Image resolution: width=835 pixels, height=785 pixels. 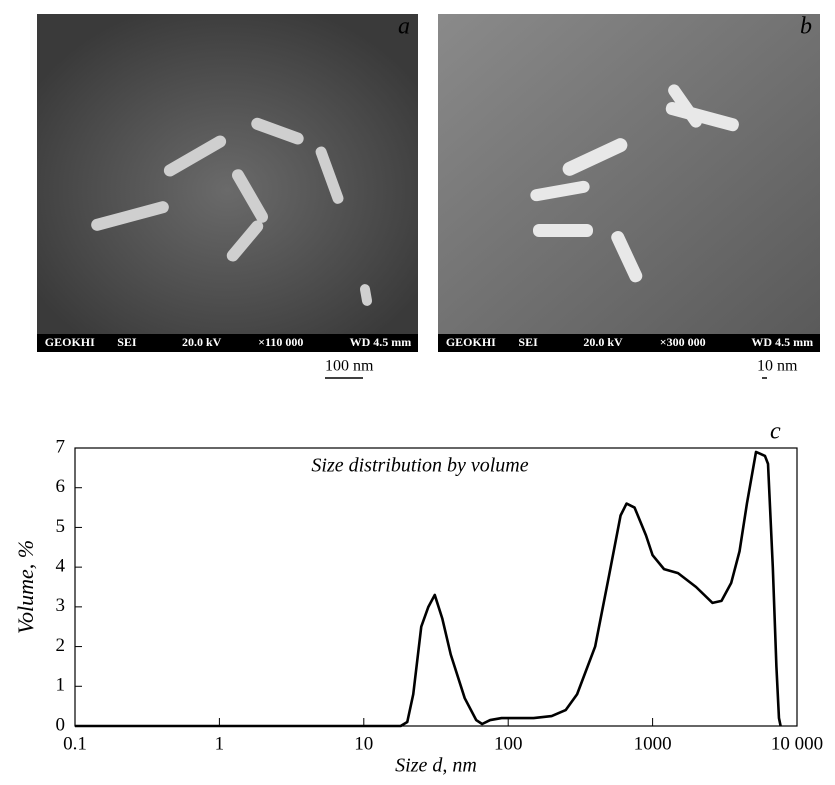 What do you see at coordinates (653, 743) in the screenshot?
I see `x-tick-label: 1000` at bounding box center [653, 743].